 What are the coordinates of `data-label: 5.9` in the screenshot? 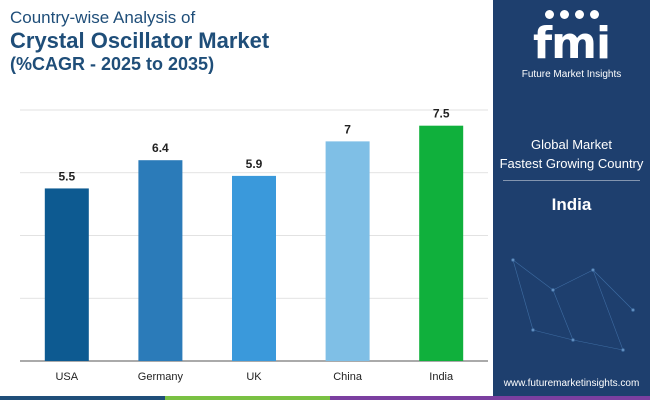 It's located at (254, 164).